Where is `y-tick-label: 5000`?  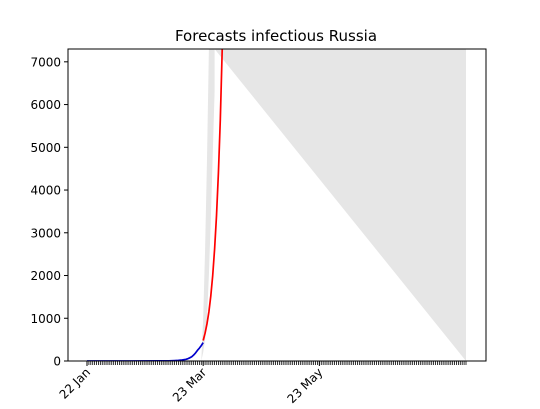 y-tick-label: 5000 is located at coordinates (45, 148).